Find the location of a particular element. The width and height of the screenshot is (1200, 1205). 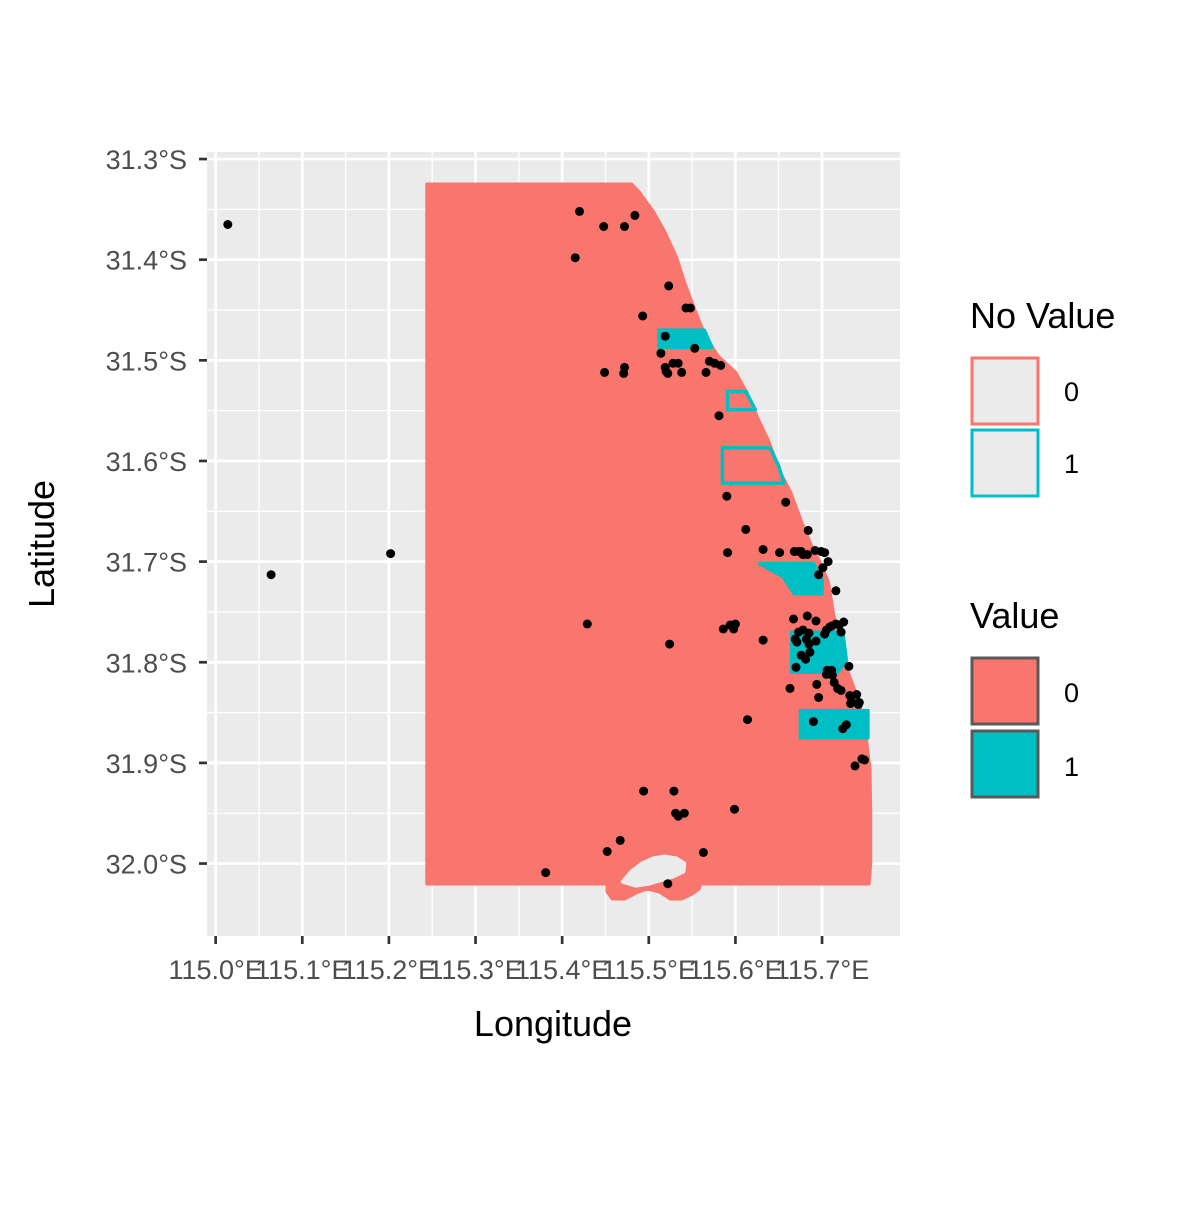

x-tick-label: 115.4°E is located at coordinates (562, 970).